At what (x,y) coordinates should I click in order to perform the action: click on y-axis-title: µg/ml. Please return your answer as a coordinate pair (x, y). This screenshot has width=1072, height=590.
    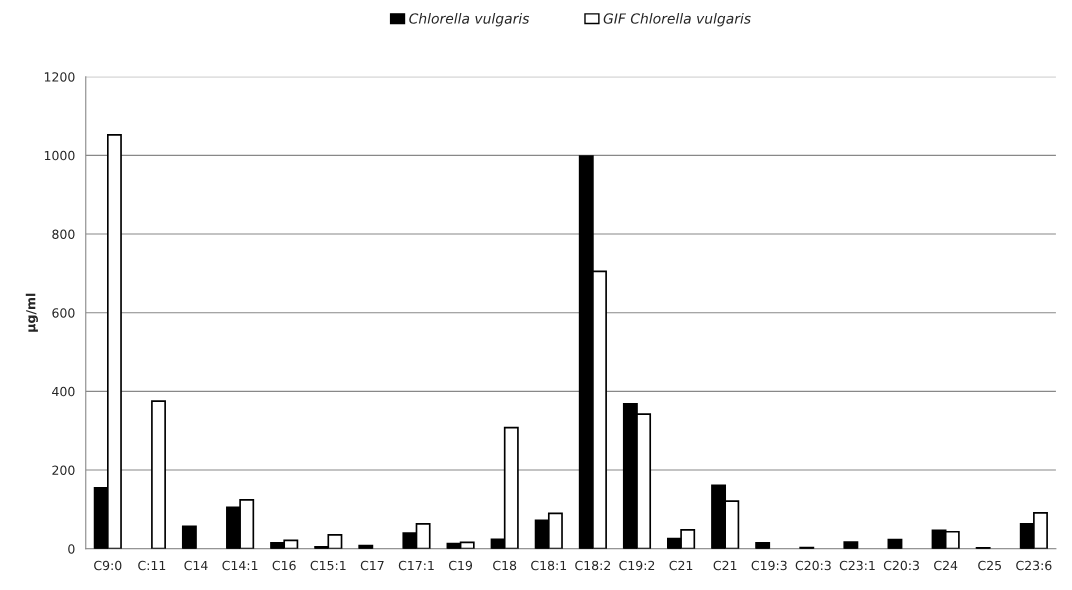
    Looking at the image, I should click on (31, 312).